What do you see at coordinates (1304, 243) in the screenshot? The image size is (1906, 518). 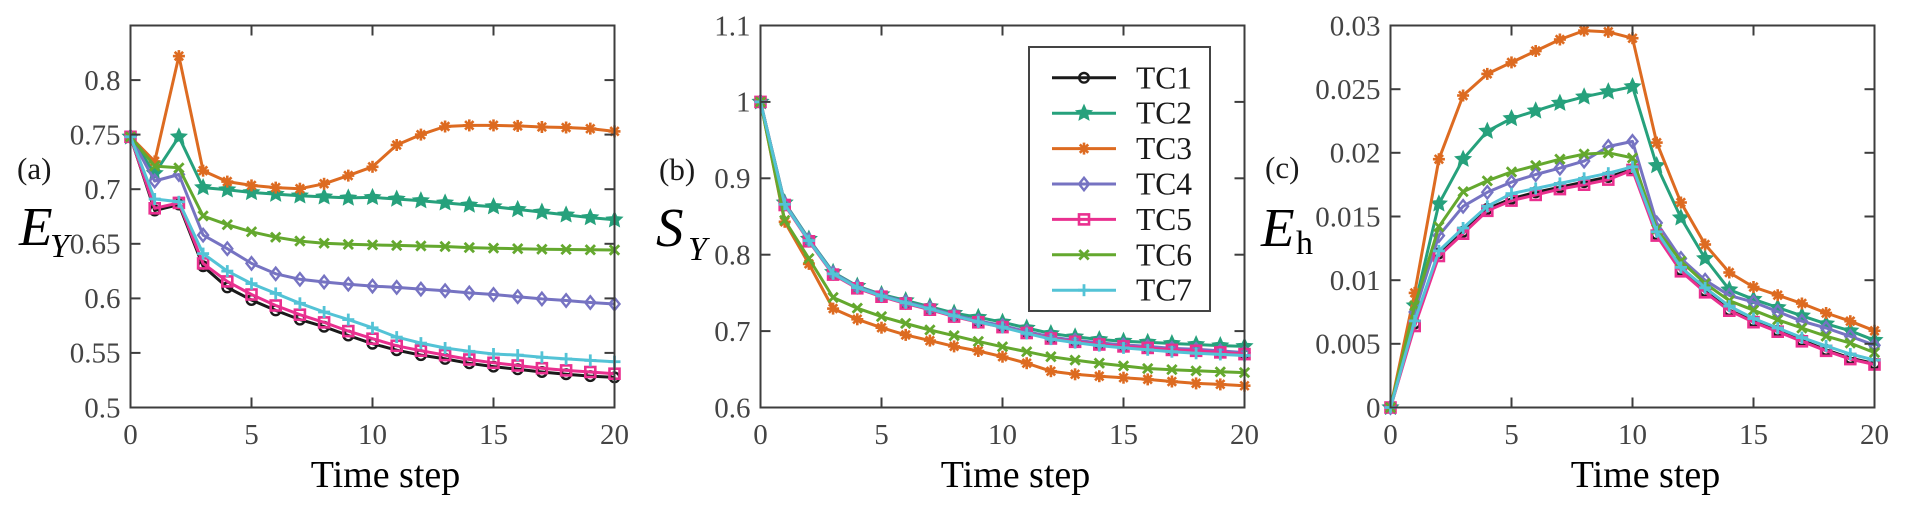 I see `svg-text: h` at bounding box center [1304, 243].